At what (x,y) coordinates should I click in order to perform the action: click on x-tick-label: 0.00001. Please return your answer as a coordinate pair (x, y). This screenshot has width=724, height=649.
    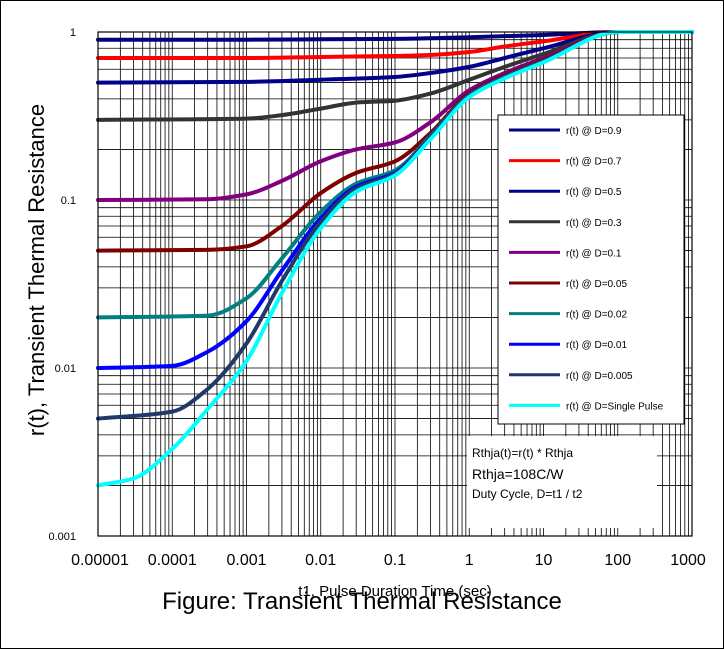
    Looking at the image, I should click on (100, 560).